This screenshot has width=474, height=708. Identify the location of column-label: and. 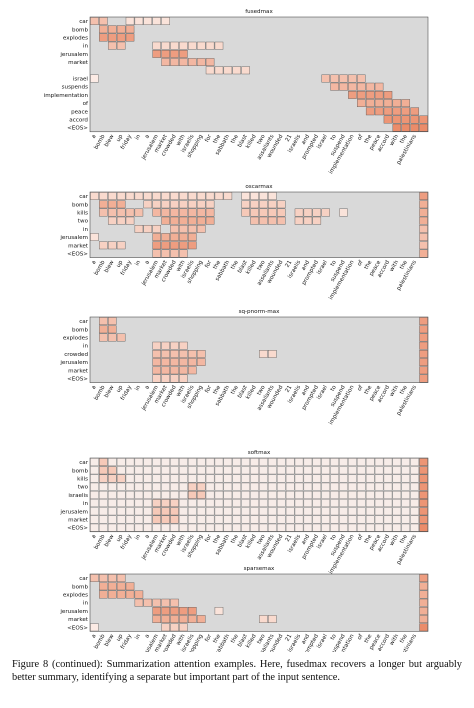
(306, 139).